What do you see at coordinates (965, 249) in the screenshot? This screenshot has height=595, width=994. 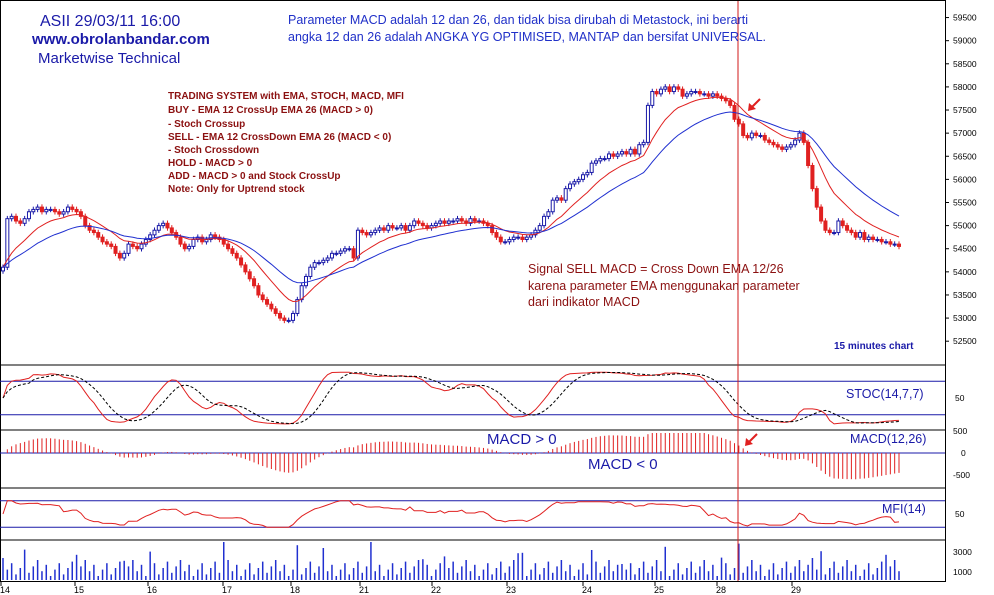 I see `price-tick-label: 54500` at bounding box center [965, 249].